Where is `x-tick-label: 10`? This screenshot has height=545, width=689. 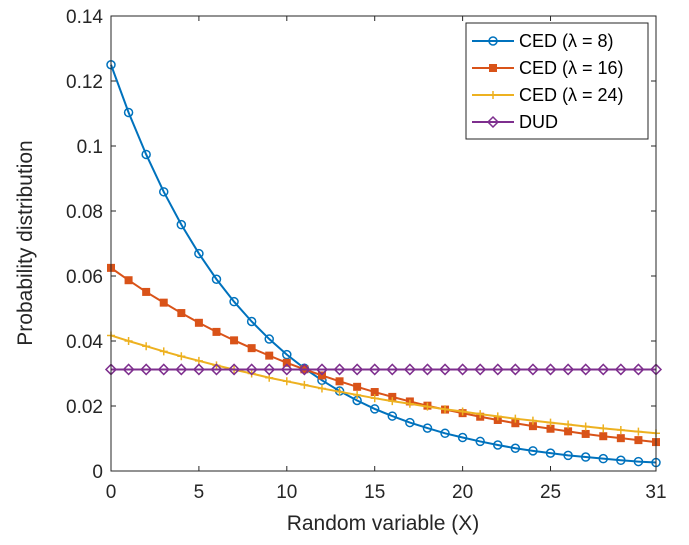 x-tick-label: 10 is located at coordinates (286, 492).